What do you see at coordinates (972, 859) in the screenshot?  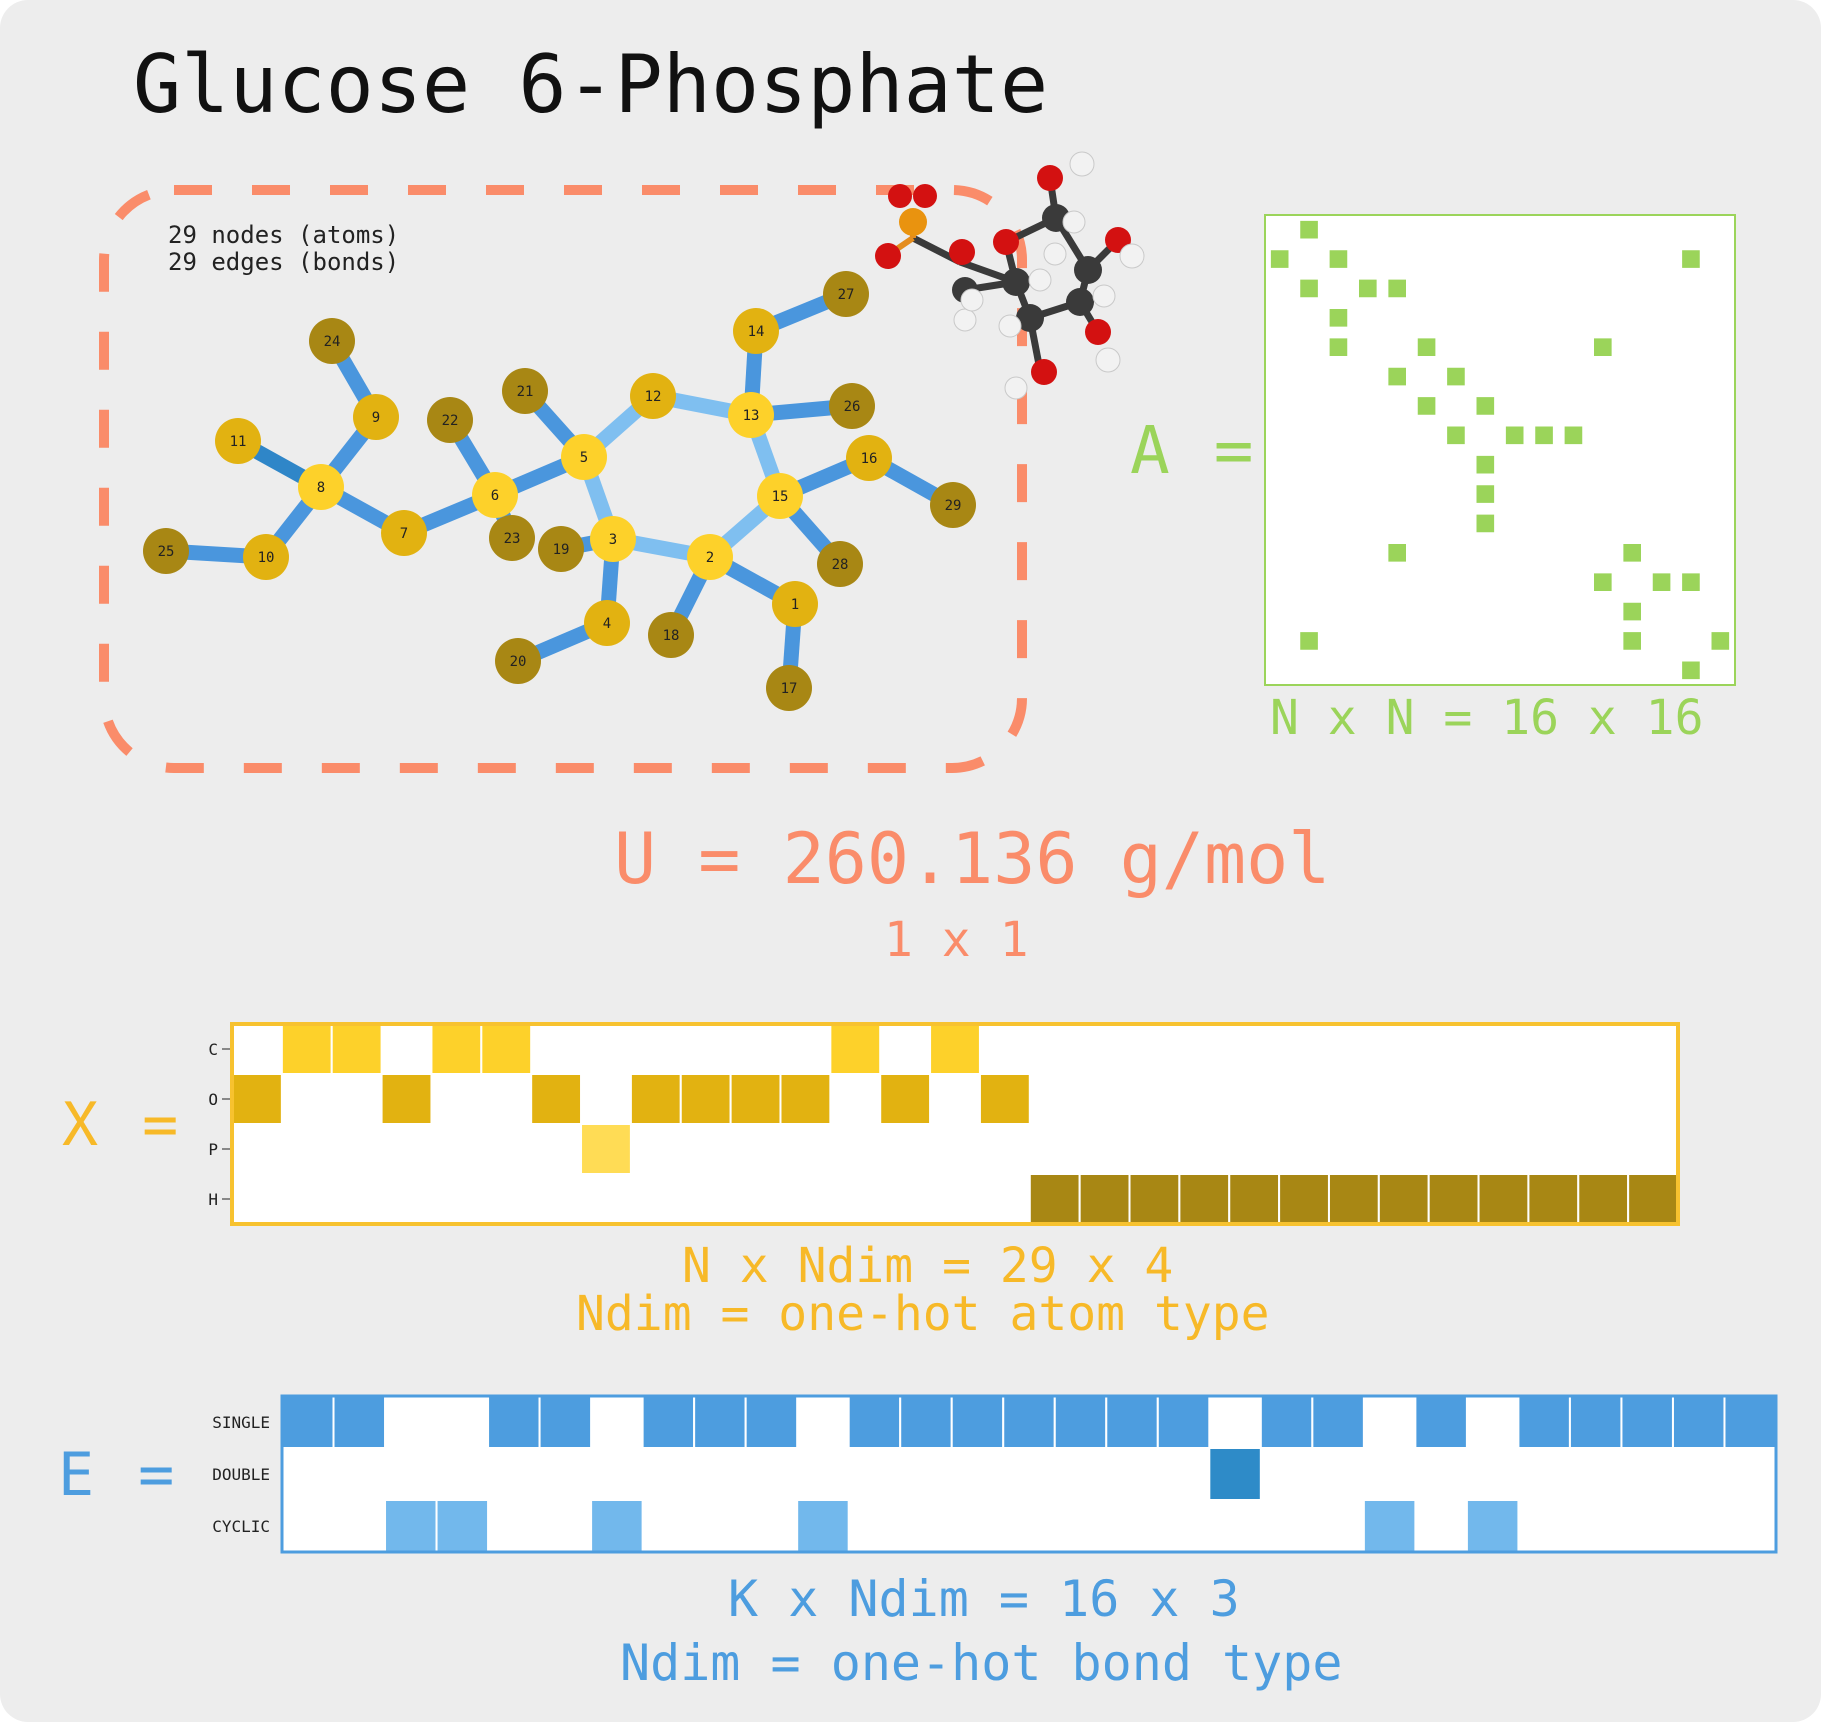 I see `molecular-weight-formula: U = 260.136 g/mol` at bounding box center [972, 859].